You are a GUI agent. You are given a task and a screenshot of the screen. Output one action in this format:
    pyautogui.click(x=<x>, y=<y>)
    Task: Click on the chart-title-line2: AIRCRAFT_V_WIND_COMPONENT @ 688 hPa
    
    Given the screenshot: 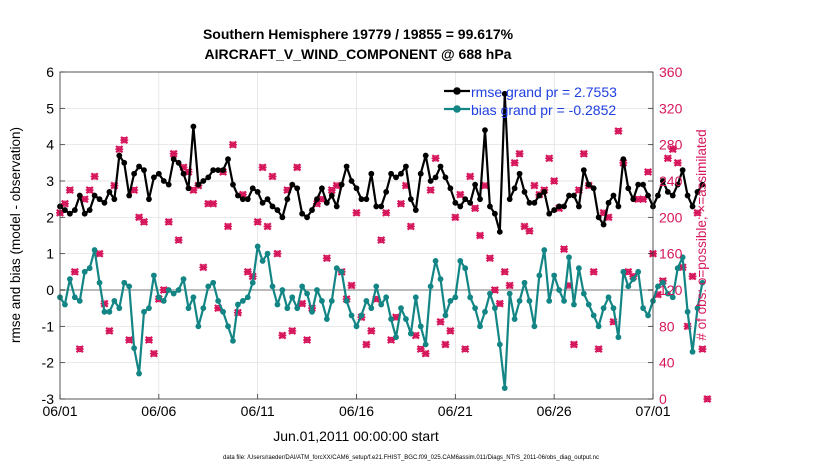 What is the action you would take?
    pyautogui.click(x=358, y=54)
    